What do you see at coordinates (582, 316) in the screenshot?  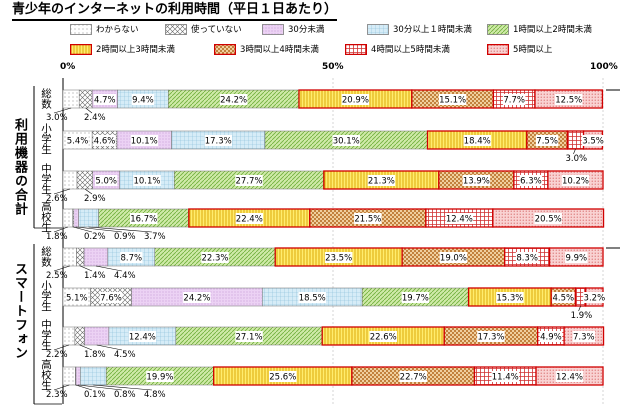 I see `data-label: 1.9%` at bounding box center [582, 316].